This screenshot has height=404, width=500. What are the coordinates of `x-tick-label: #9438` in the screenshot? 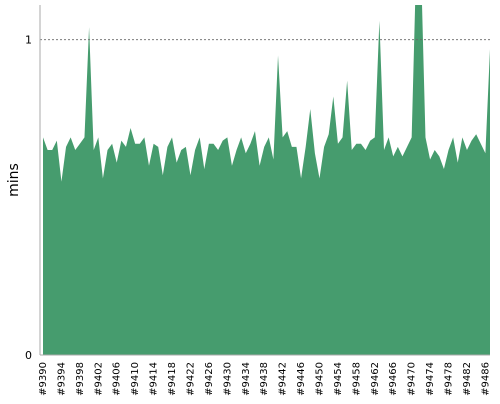 It's located at (264, 379).